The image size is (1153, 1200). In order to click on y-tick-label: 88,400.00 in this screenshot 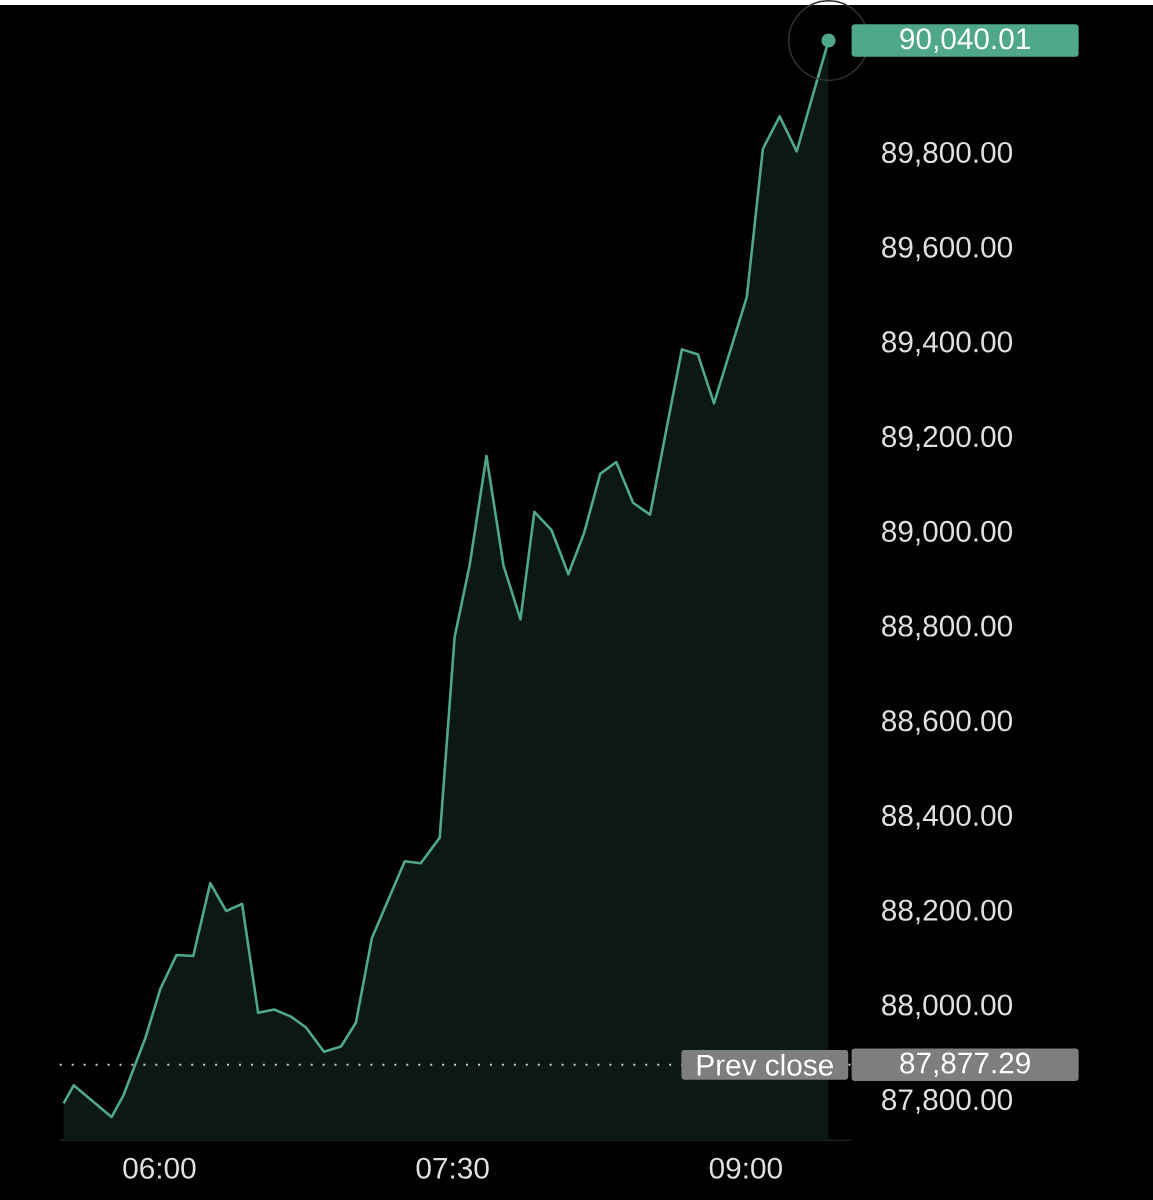, I will do `click(947, 817)`.